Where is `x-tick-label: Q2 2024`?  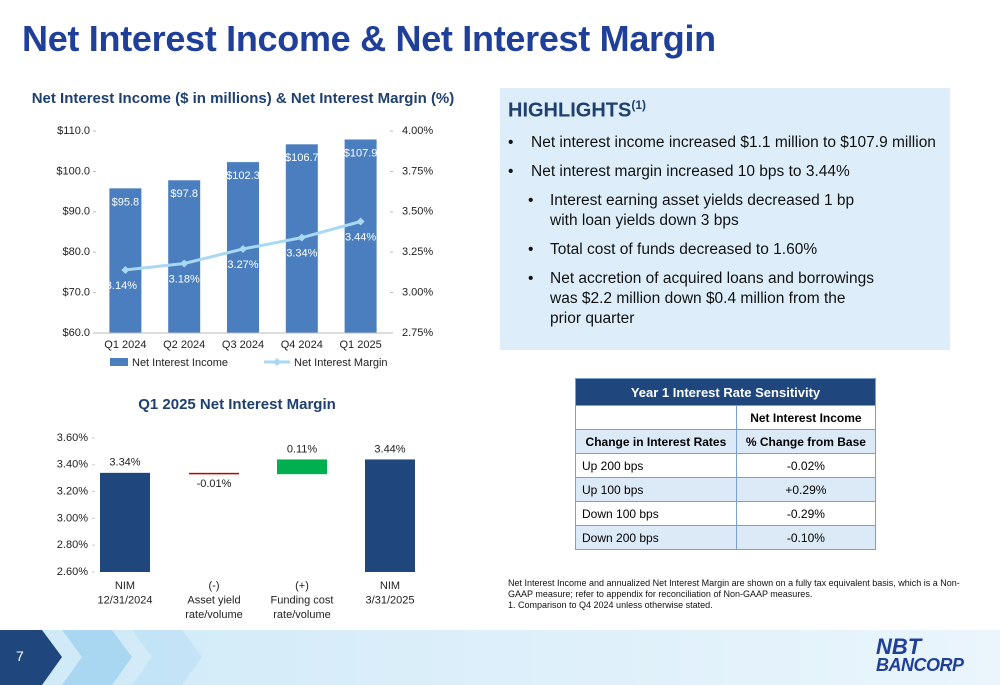 x-tick-label: Q2 2024 is located at coordinates (184, 345).